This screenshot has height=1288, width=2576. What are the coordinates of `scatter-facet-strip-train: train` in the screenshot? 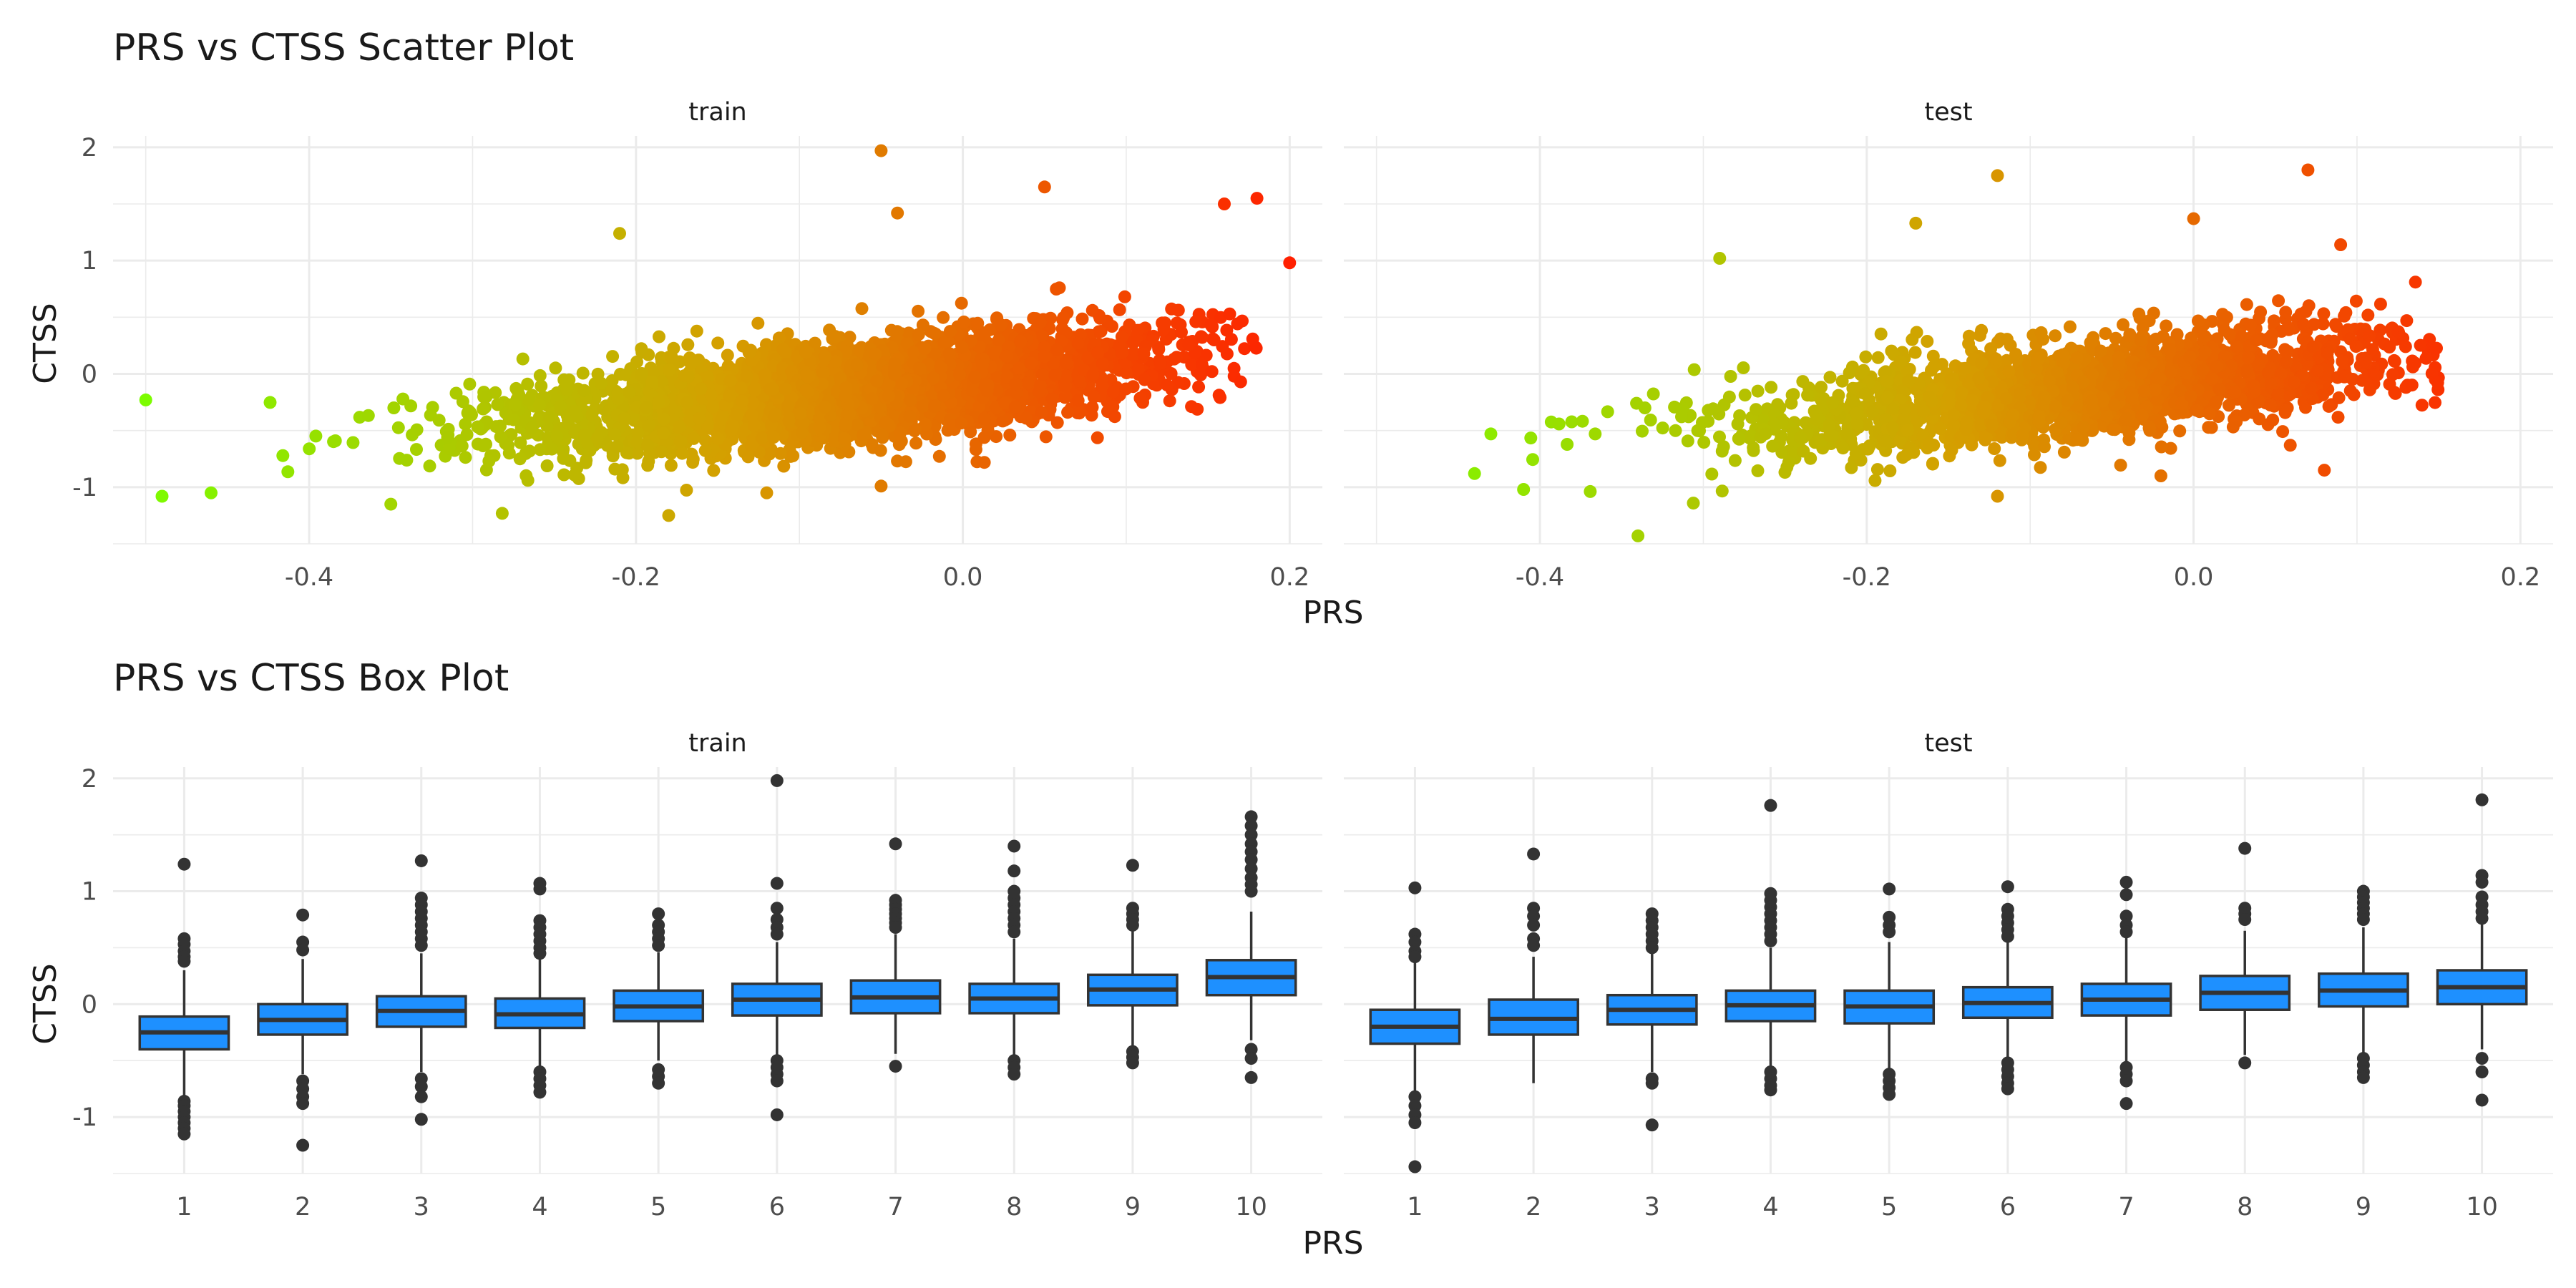 It's located at (717, 112).